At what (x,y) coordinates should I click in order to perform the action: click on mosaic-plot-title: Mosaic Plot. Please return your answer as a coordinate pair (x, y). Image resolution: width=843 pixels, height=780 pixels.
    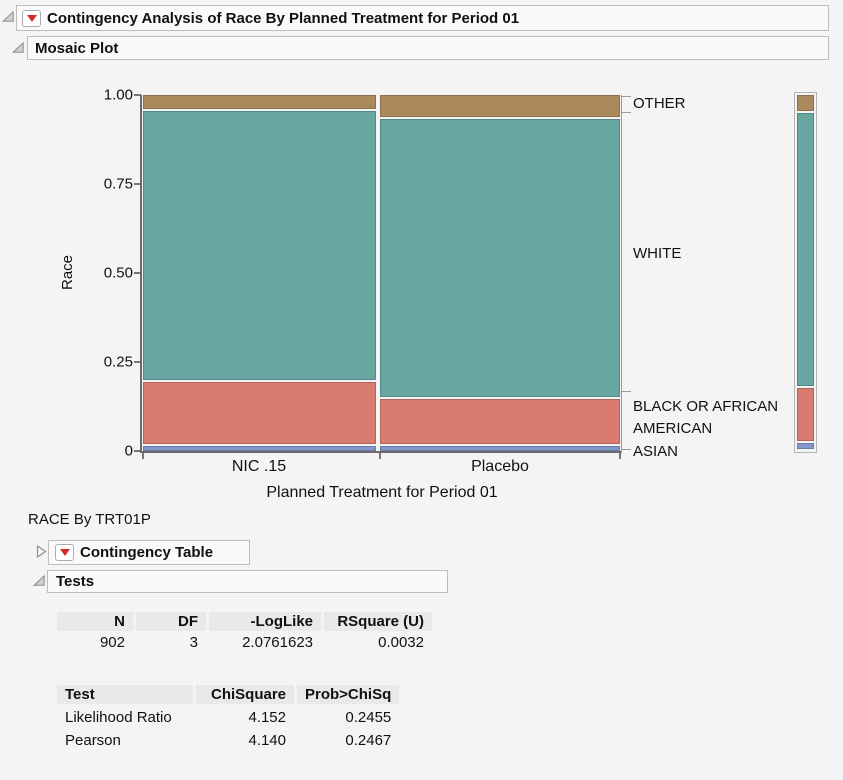
    Looking at the image, I should click on (77, 48).